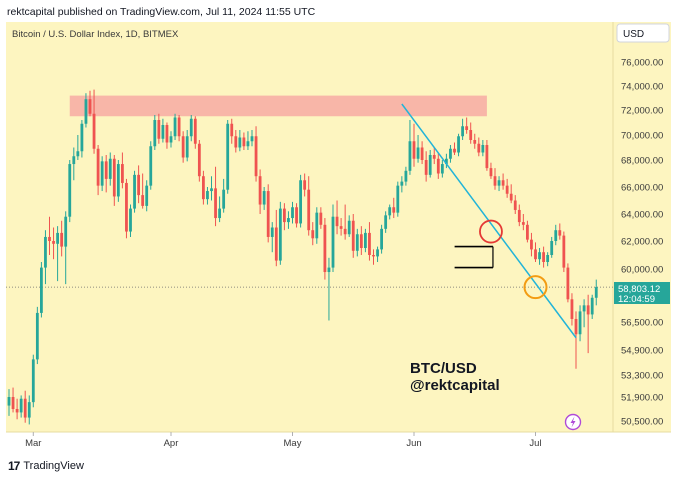 Image resolution: width=680 pixels, height=480 pixels. I want to click on y-tick-label: 54,900.00, so click(642, 351).